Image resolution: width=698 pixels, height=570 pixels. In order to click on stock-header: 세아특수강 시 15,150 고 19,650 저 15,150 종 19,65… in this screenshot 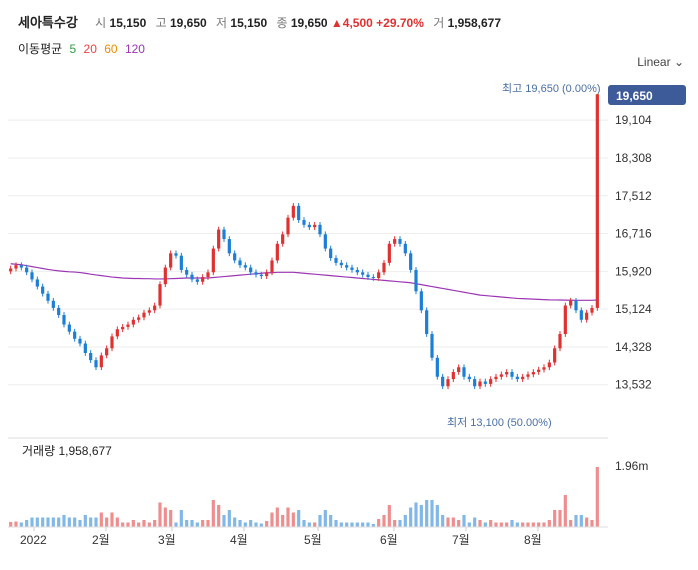, I will do `click(259, 21)`.